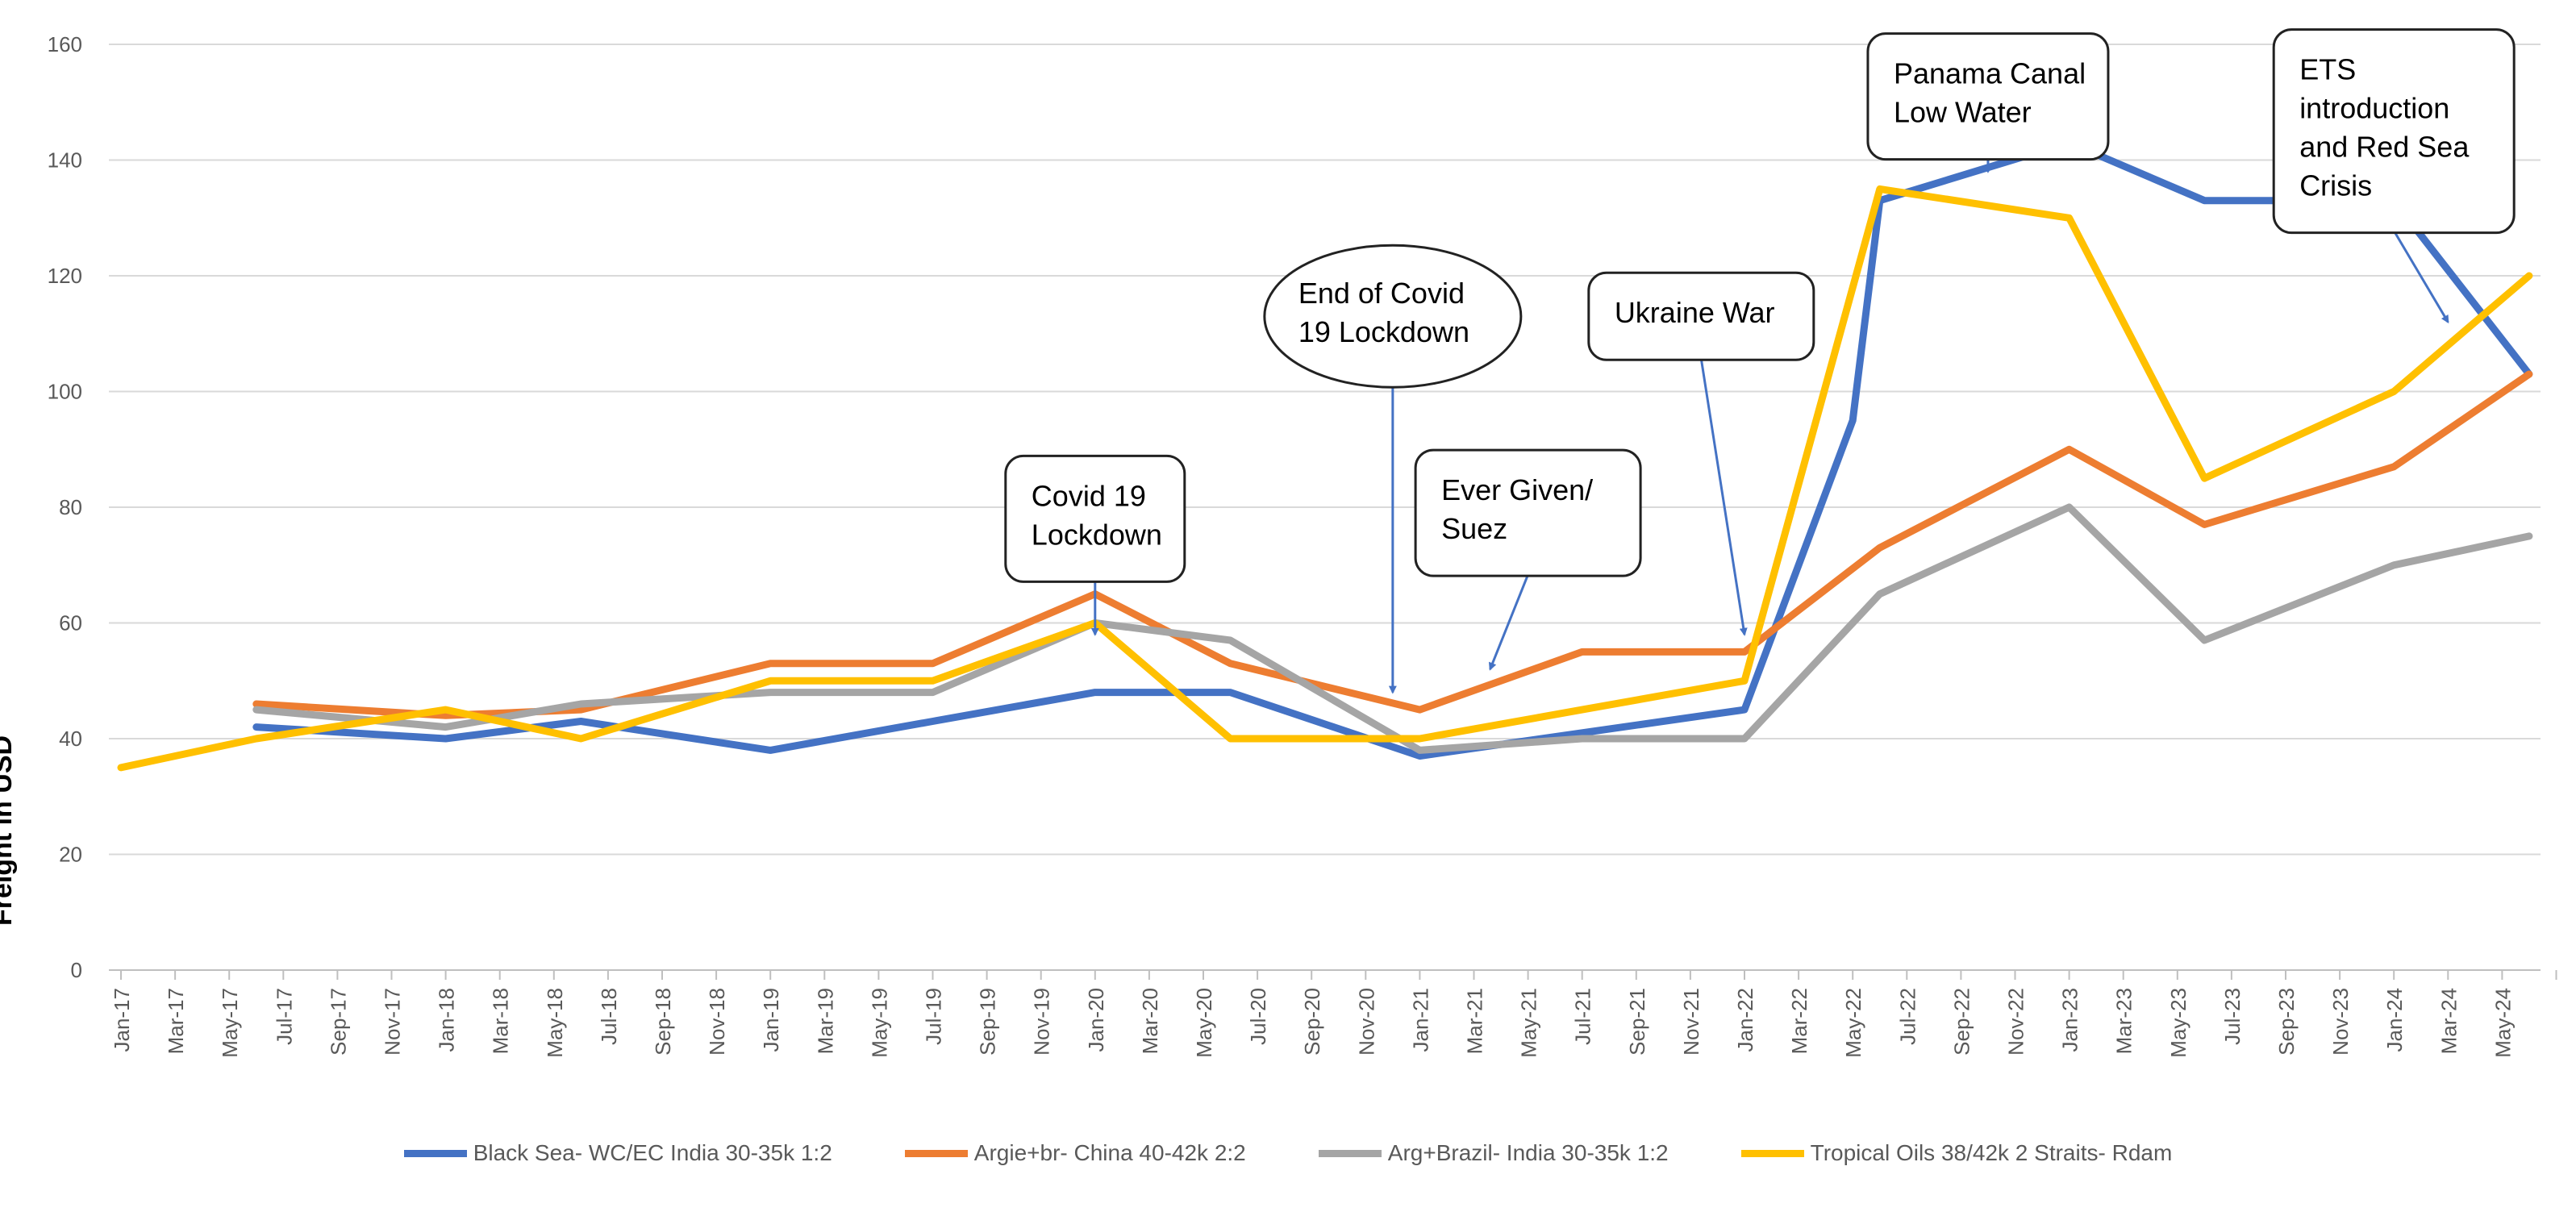  What do you see at coordinates (447, 1020) in the screenshot?
I see `x-tick-label: Jan-18` at bounding box center [447, 1020].